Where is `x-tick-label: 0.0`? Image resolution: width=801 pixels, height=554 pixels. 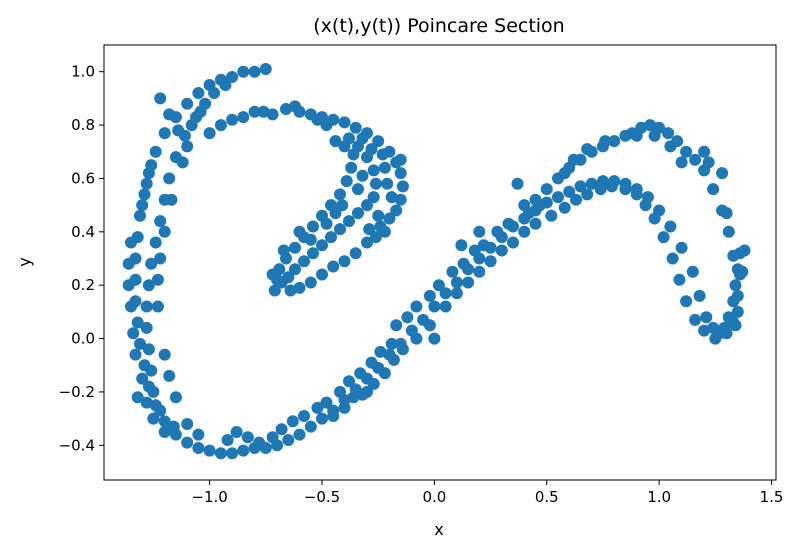
x-tick-label: 0.0 is located at coordinates (434, 497).